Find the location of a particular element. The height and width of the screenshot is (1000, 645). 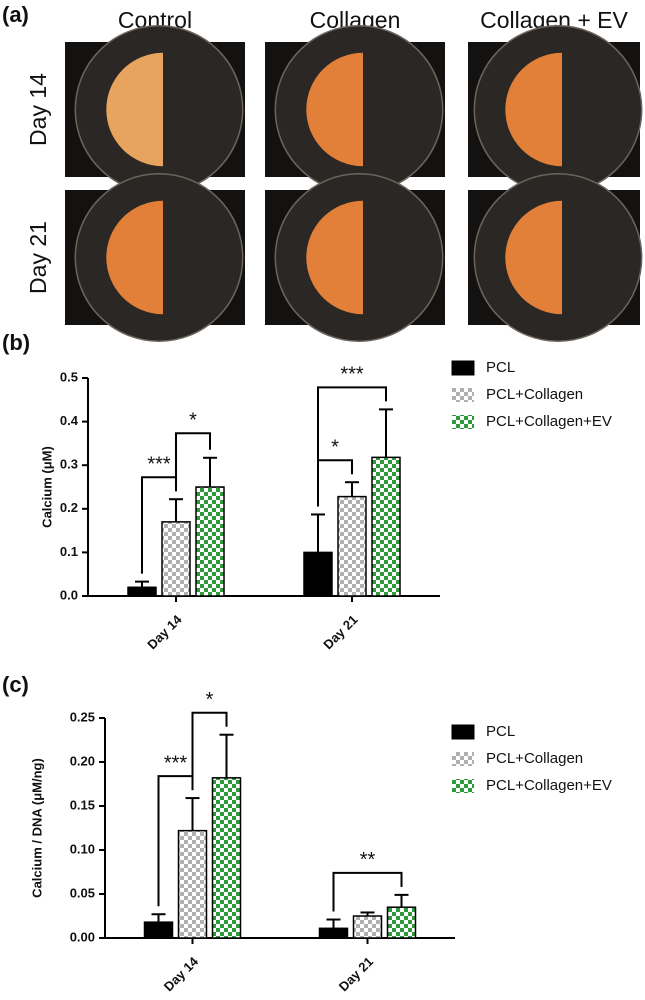

y-axis-label: Calcium (μM) is located at coordinates (46, 487).